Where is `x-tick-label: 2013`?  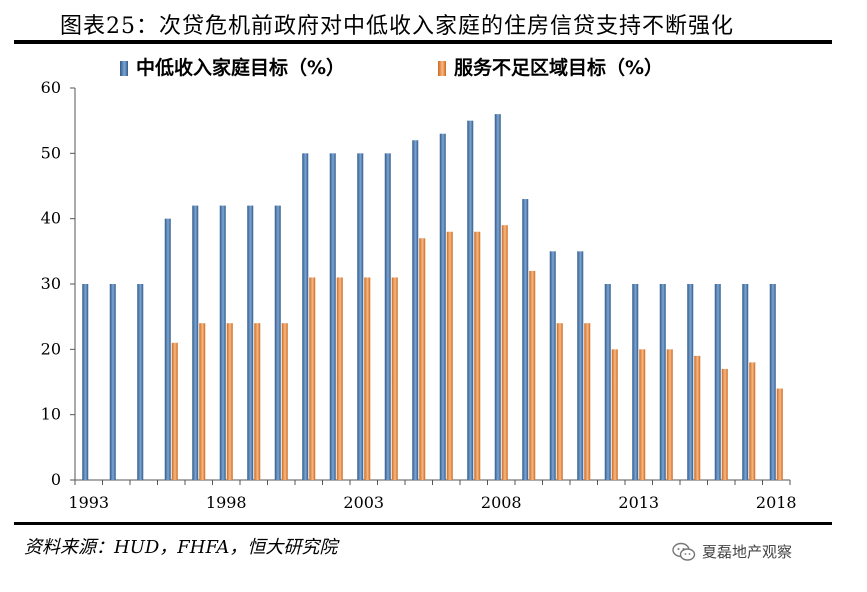 x-tick-label: 2013 is located at coordinates (638, 502).